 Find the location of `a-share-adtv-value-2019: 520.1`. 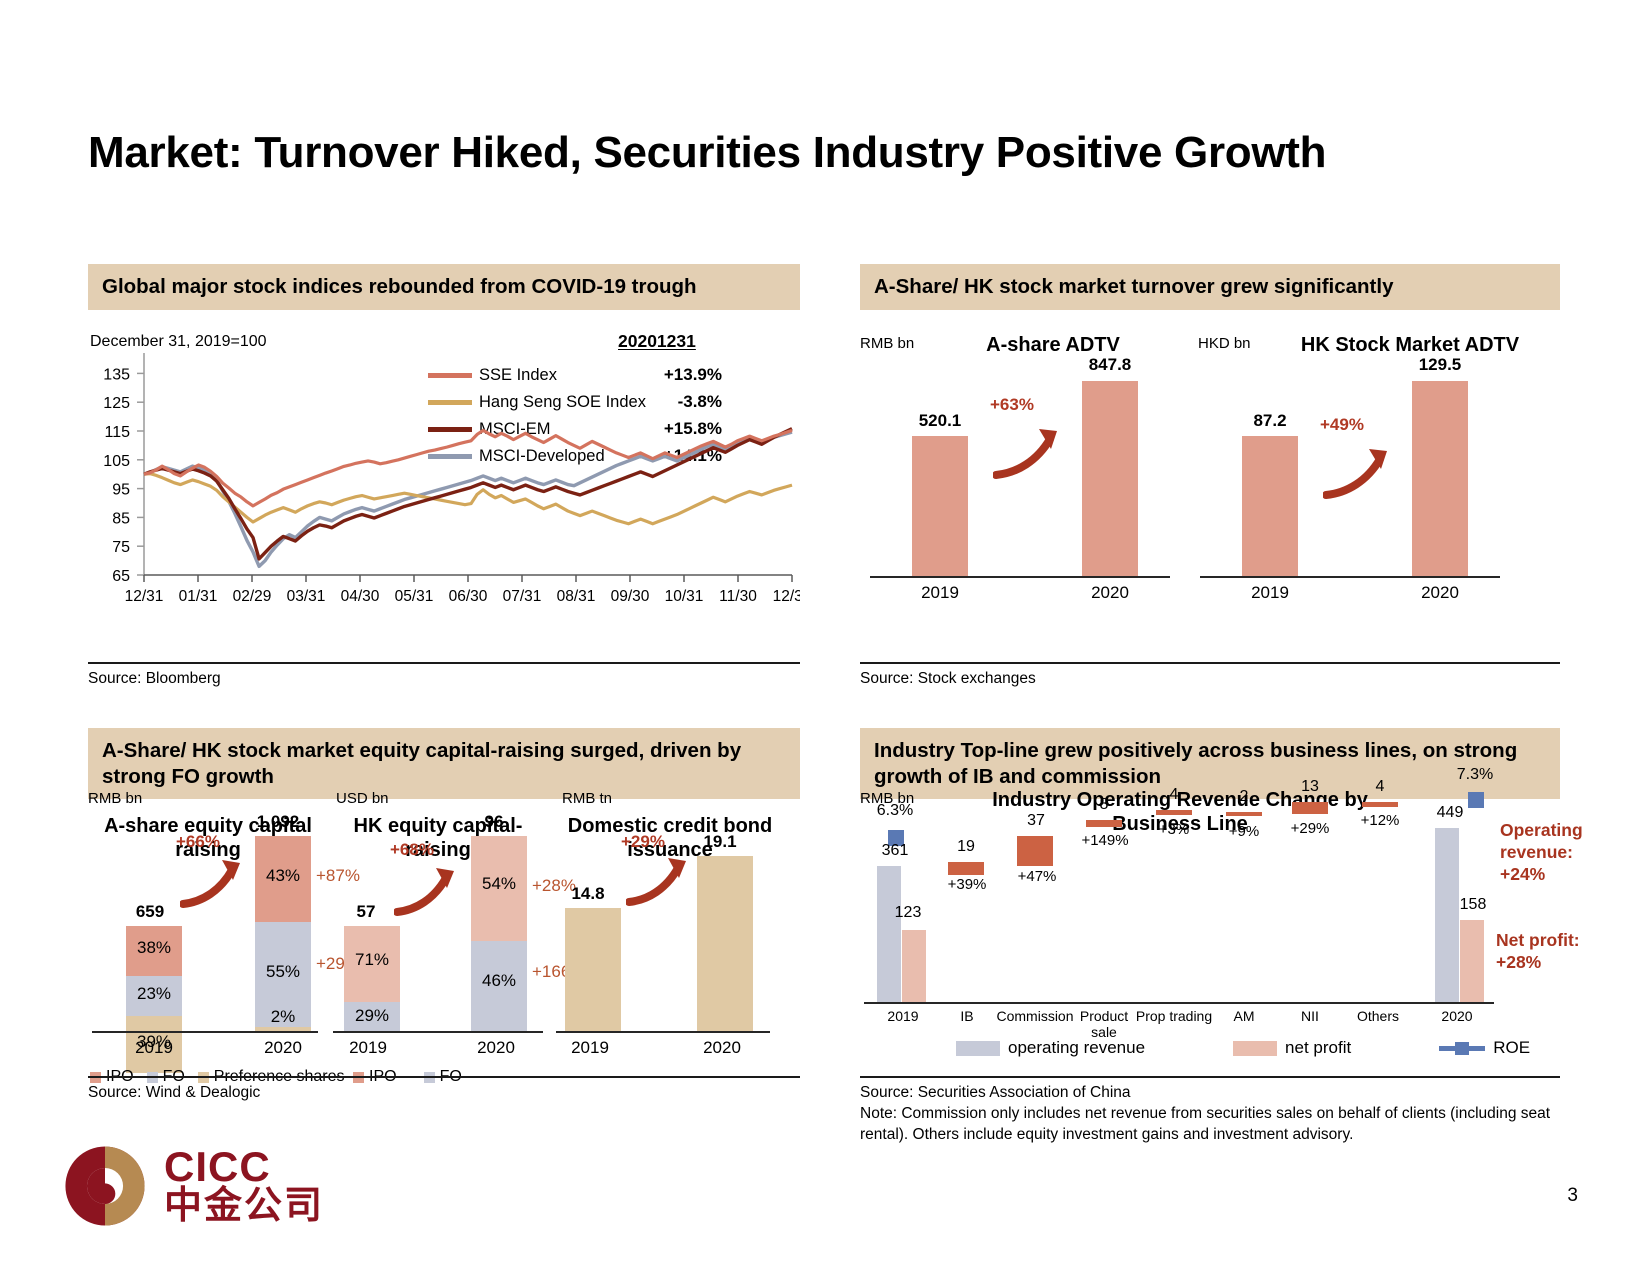

a-share-adtv-value-2019: 520.1 is located at coordinates (940, 420).